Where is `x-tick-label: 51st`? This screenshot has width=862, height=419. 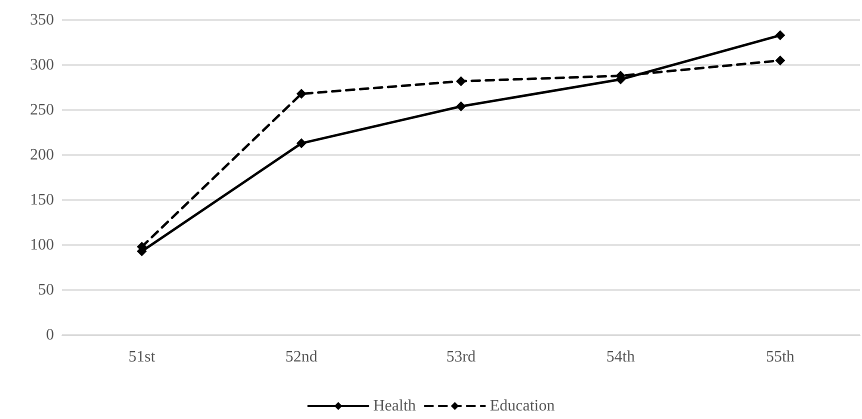 x-tick-label: 51st is located at coordinates (142, 357).